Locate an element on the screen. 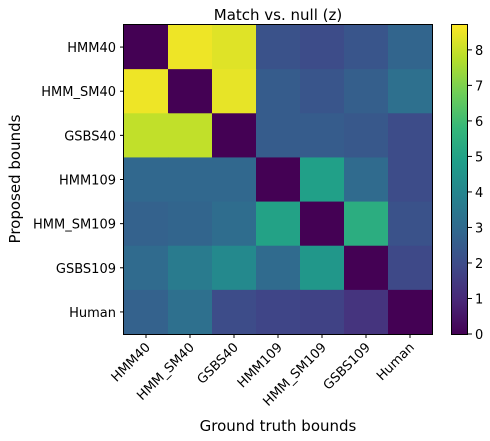 Image resolution: width=490 pixels, height=441 pixels. chart-title: Match vs. null (z) is located at coordinates (278, 15).